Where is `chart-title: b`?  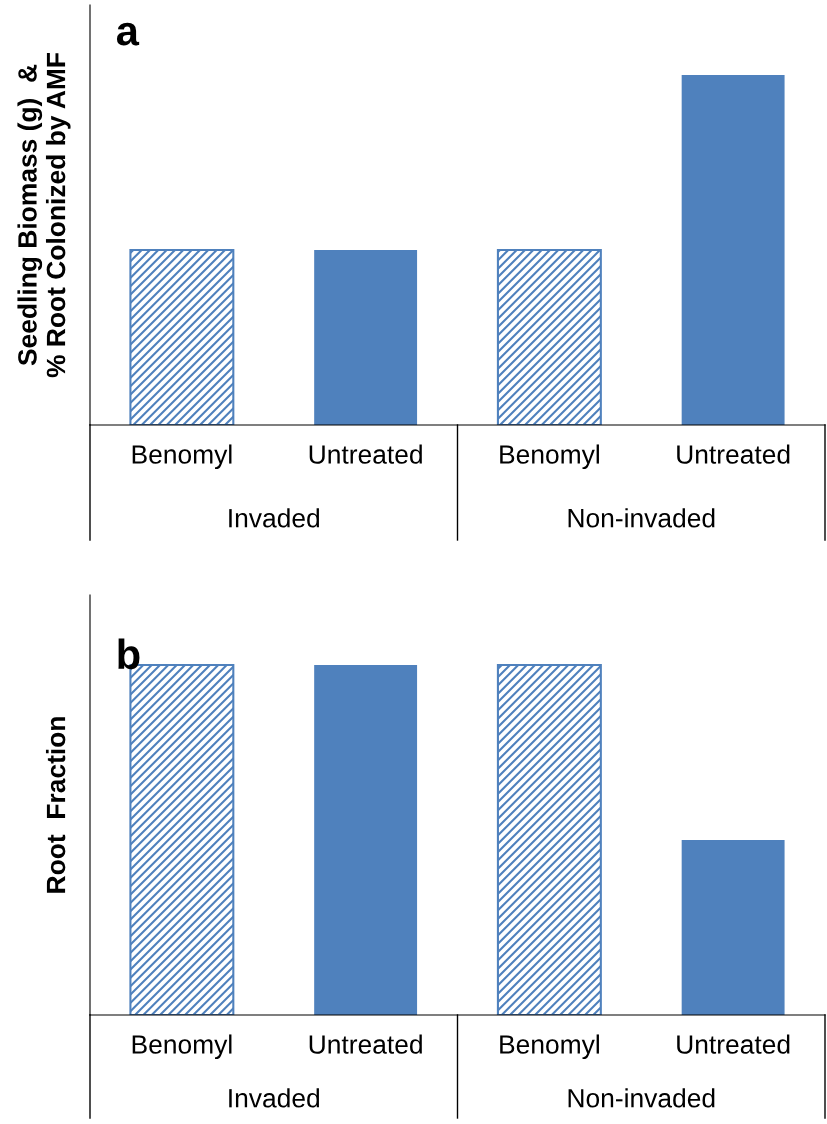 chart-title: b is located at coordinates (129, 654).